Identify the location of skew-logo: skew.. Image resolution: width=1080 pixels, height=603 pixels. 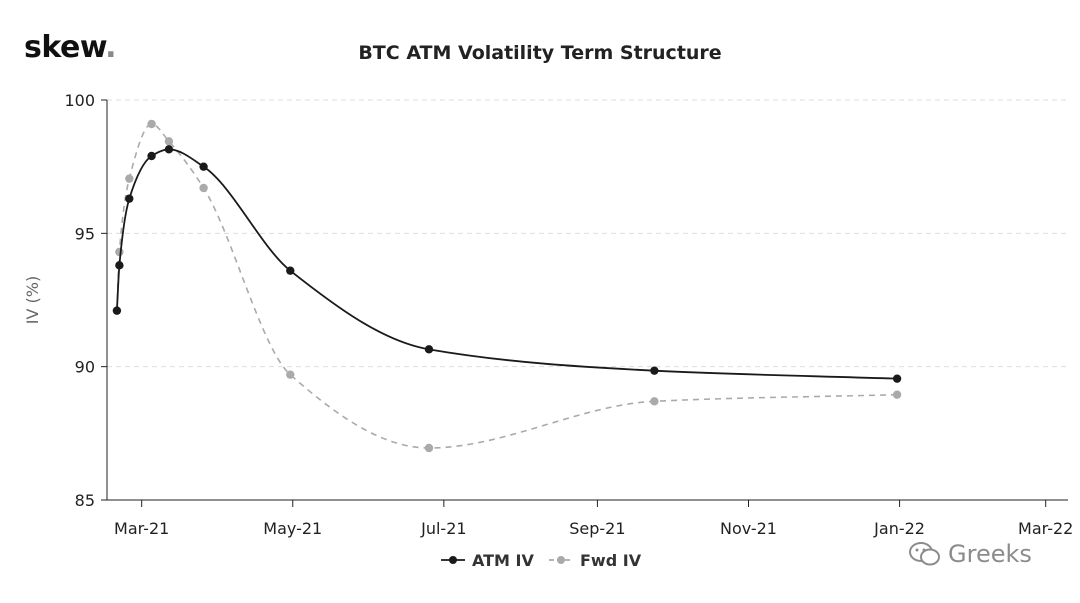
(70, 47).